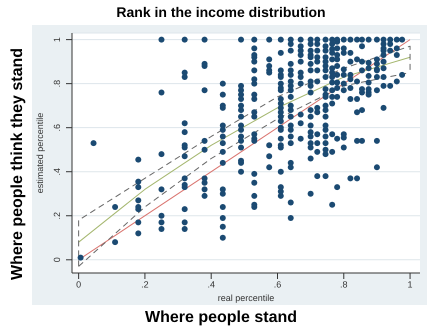 The image size is (442, 333). Describe the element at coordinates (57, 39) in the screenshot. I see `y-tick-label: 1` at that location.